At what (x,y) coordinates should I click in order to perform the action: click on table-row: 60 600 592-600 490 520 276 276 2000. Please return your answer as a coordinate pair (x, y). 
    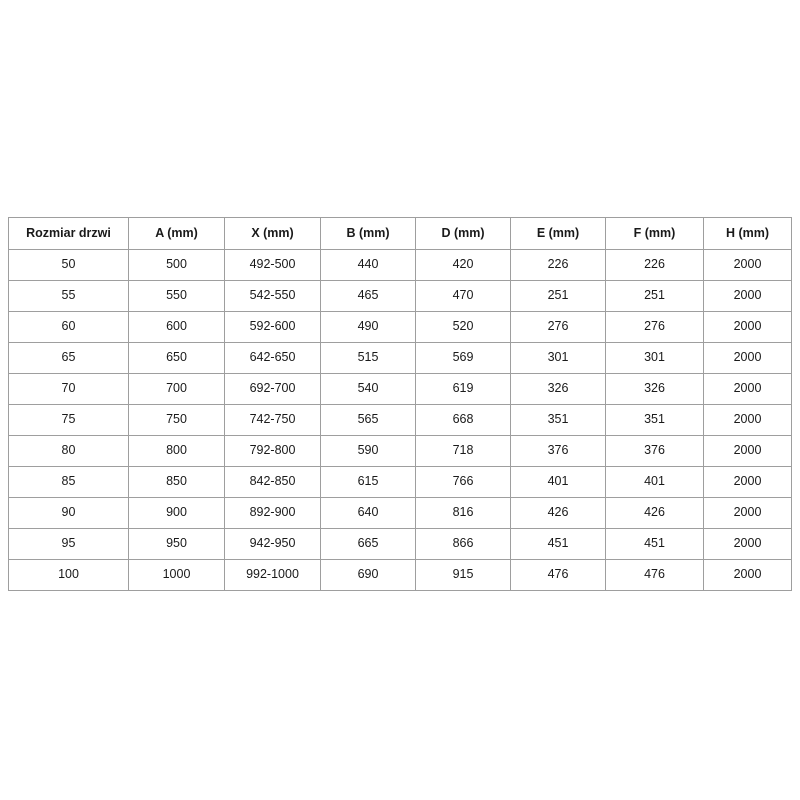
    Looking at the image, I should click on (400, 327).